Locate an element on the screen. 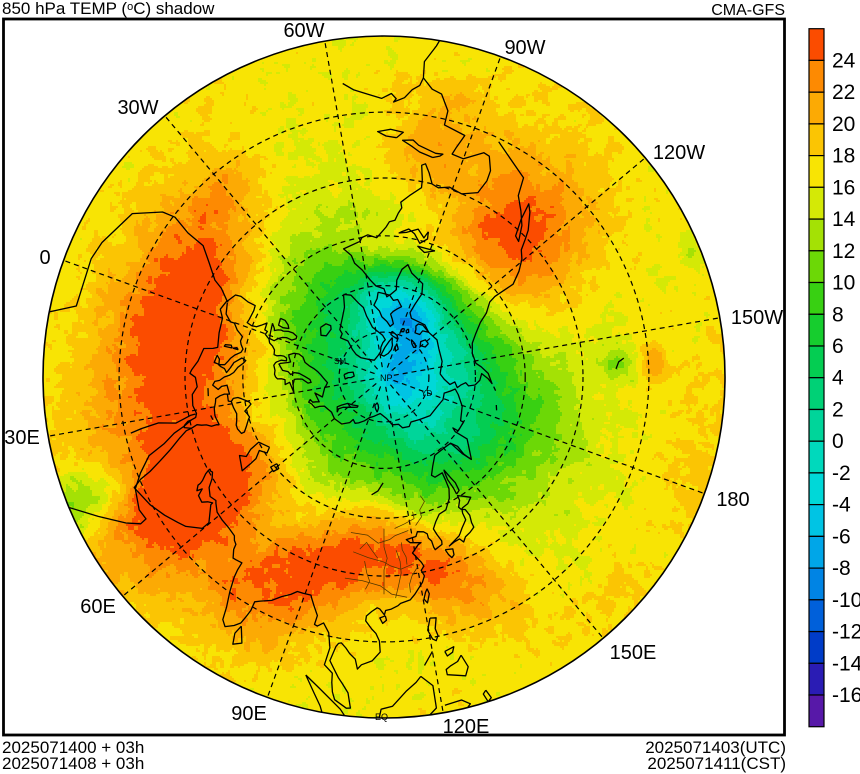 Image resolution: width=860 pixels, height=774 pixels. svg-text: 120E is located at coordinates (466, 727).